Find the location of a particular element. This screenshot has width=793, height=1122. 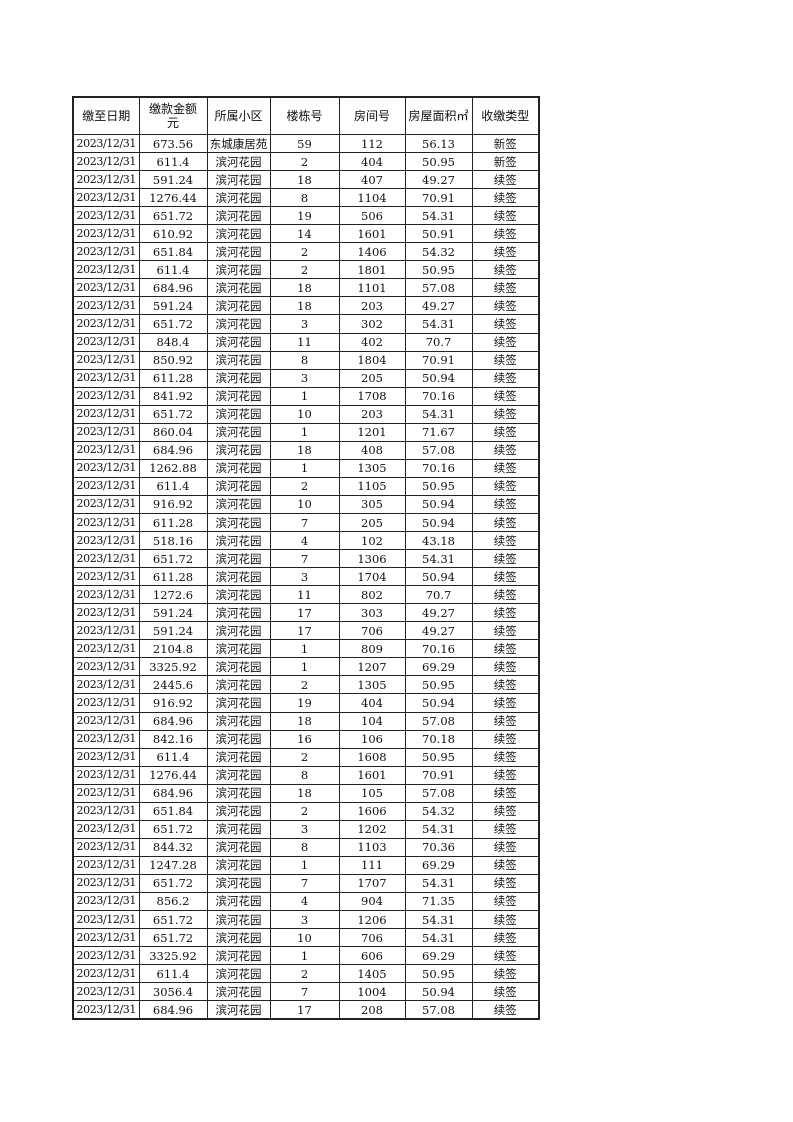

amount-cell: 1272.6 is located at coordinates (173, 595).